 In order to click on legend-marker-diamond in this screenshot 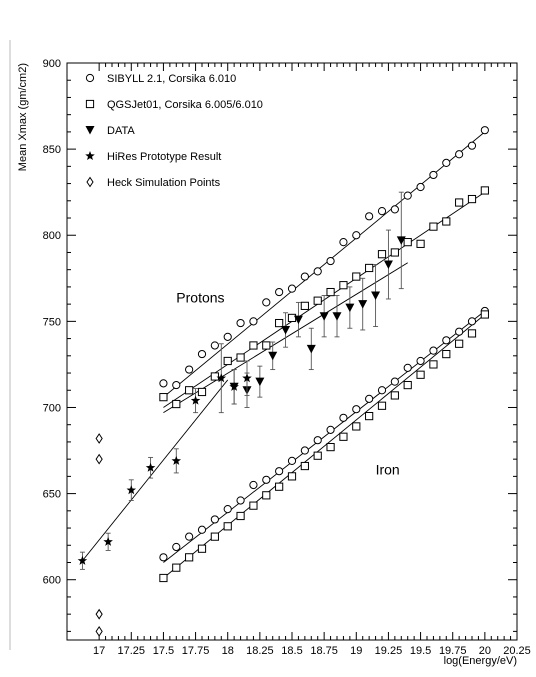, I will do `click(90, 182)`.